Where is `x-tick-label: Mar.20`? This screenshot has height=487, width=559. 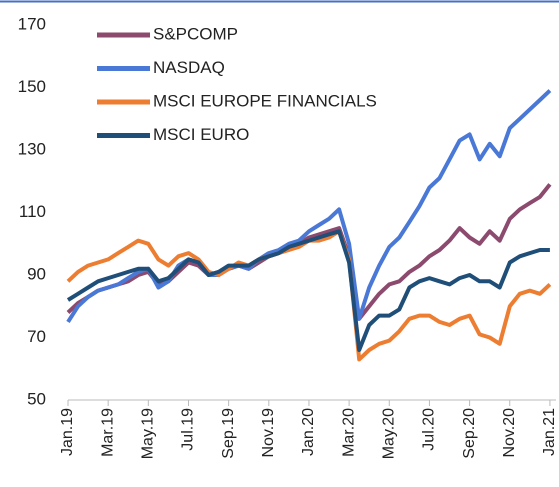 x-tick-label: Mar.20 is located at coordinates (348, 432).